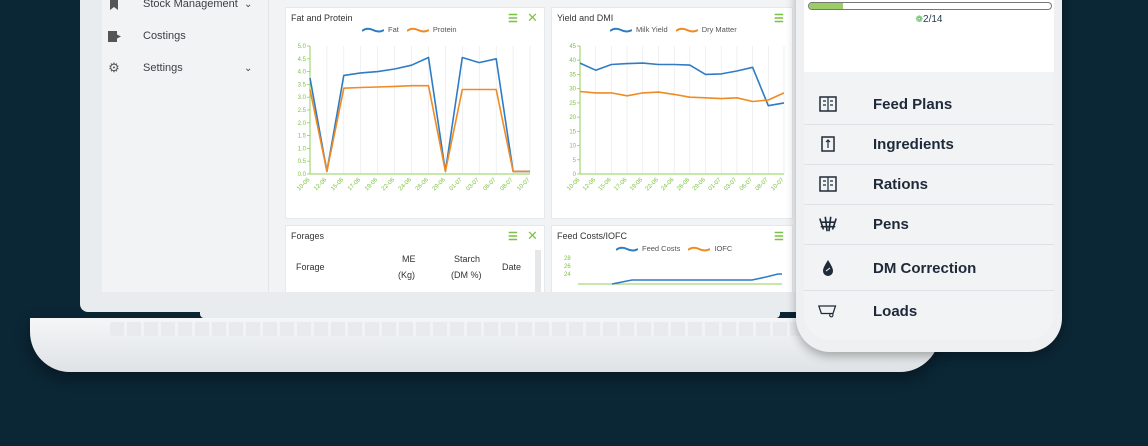 Image resolution: width=1148 pixels, height=446 pixels. Describe the element at coordinates (302, 85) in the screenshot. I see `y-tick-label: 3.5` at that location.